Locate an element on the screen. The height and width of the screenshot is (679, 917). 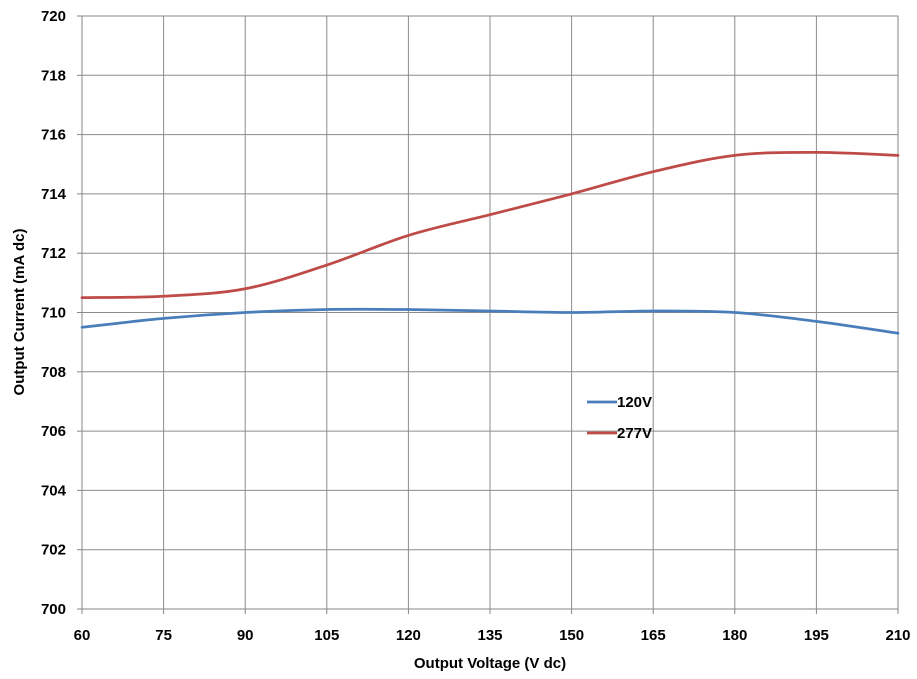
series-line-120V is located at coordinates (490, 321).